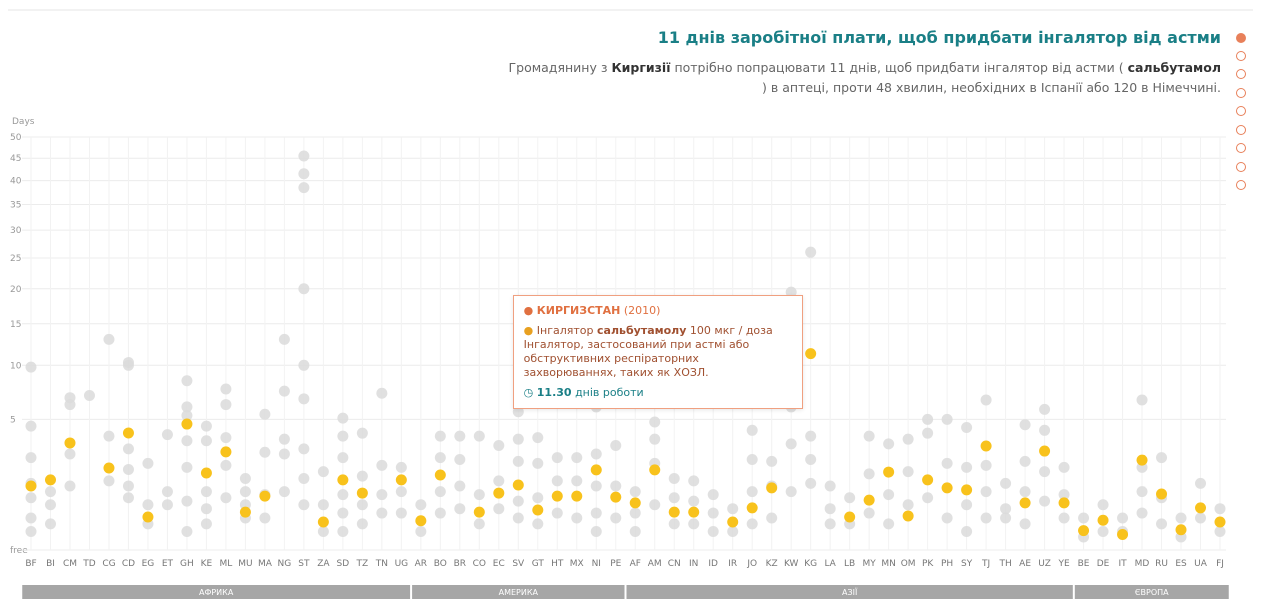 Image resolution: width=1261 pixels, height=601 pixels. I want to click on x-tick-label: SV, so click(518, 564).